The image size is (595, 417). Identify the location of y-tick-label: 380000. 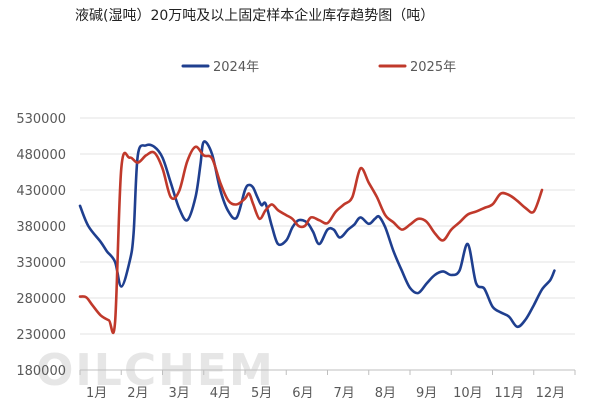
(41, 227).